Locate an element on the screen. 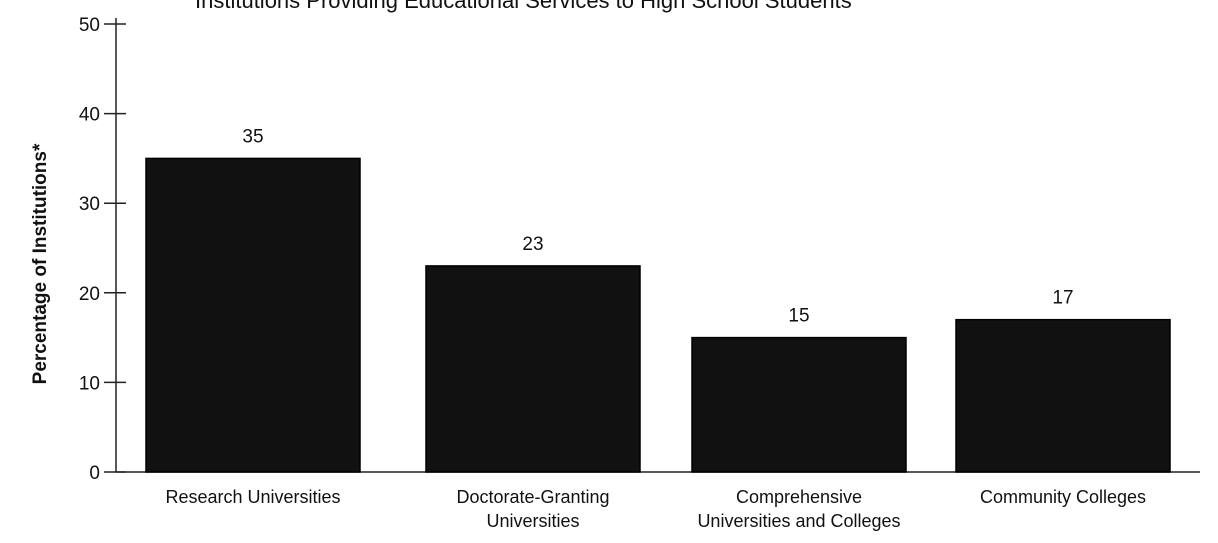  x-category-label-line: Comprehensive is located at coordinates (799, 497).